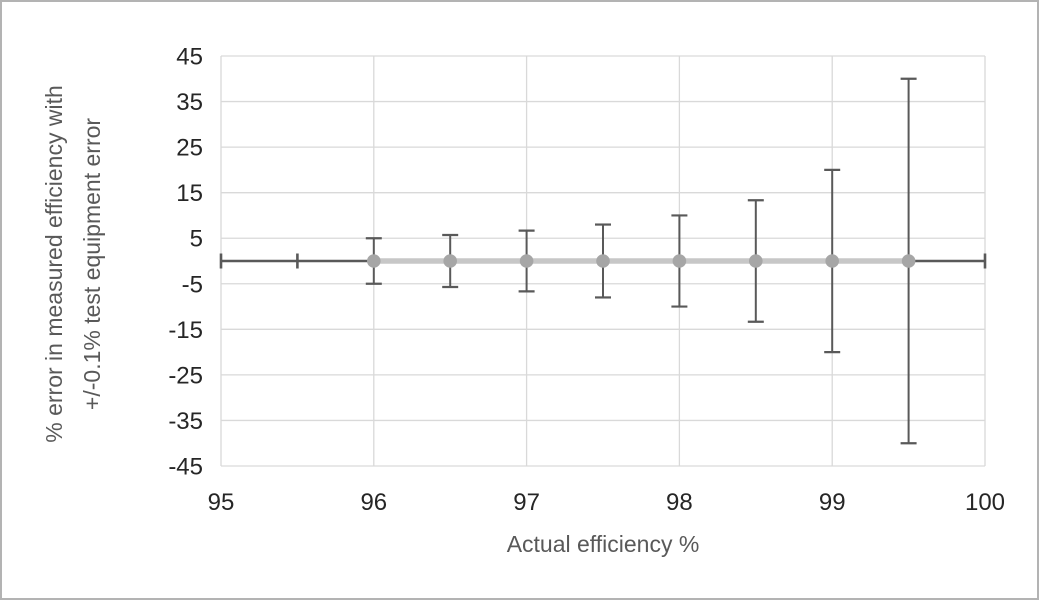  What do you see at coordinates (92, 264) in the screenshot?
I see `y-axis-title-line-2: +/-0.1% test equipment error` at bounding box center [92, 264].